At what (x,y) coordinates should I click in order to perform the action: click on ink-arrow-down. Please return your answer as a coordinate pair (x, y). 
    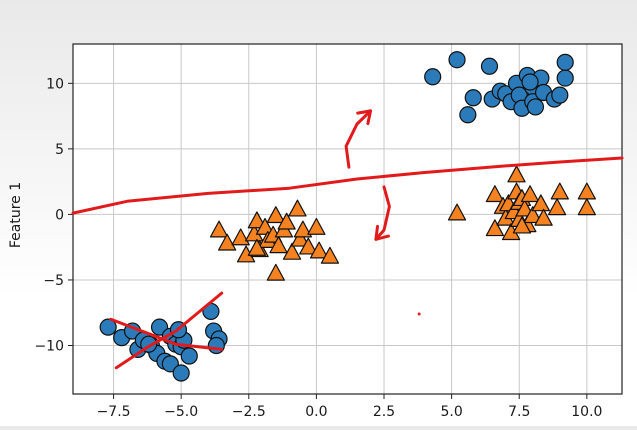
    Looking at the image, I should click on (382, 213).